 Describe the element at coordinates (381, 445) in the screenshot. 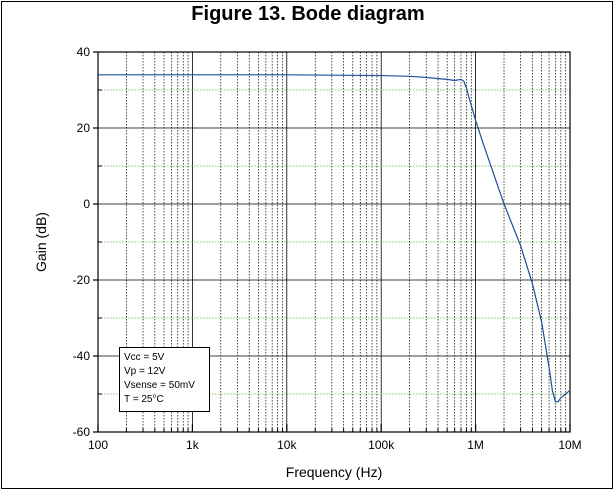

I see `x-tick-label: 100k` at that location.